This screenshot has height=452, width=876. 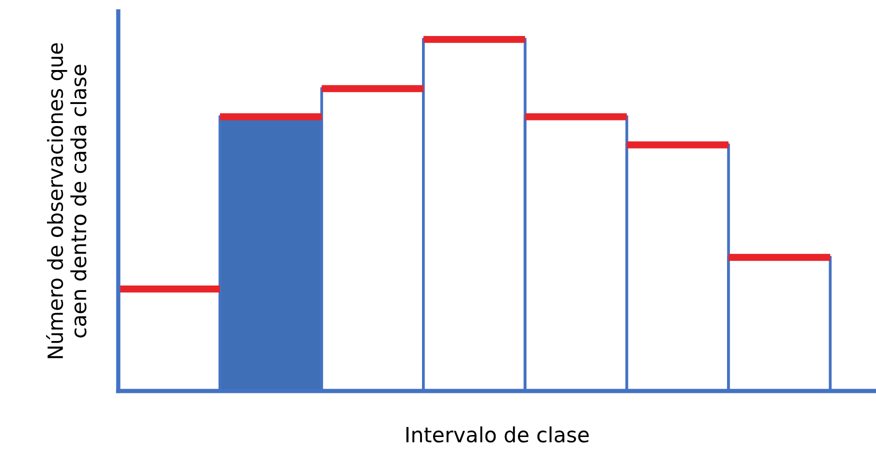 What do you see at coordinates (497, 434) in the screenshot?
I see `x-axis-title: Intervalo de clase` at bounding box center [497, 434].